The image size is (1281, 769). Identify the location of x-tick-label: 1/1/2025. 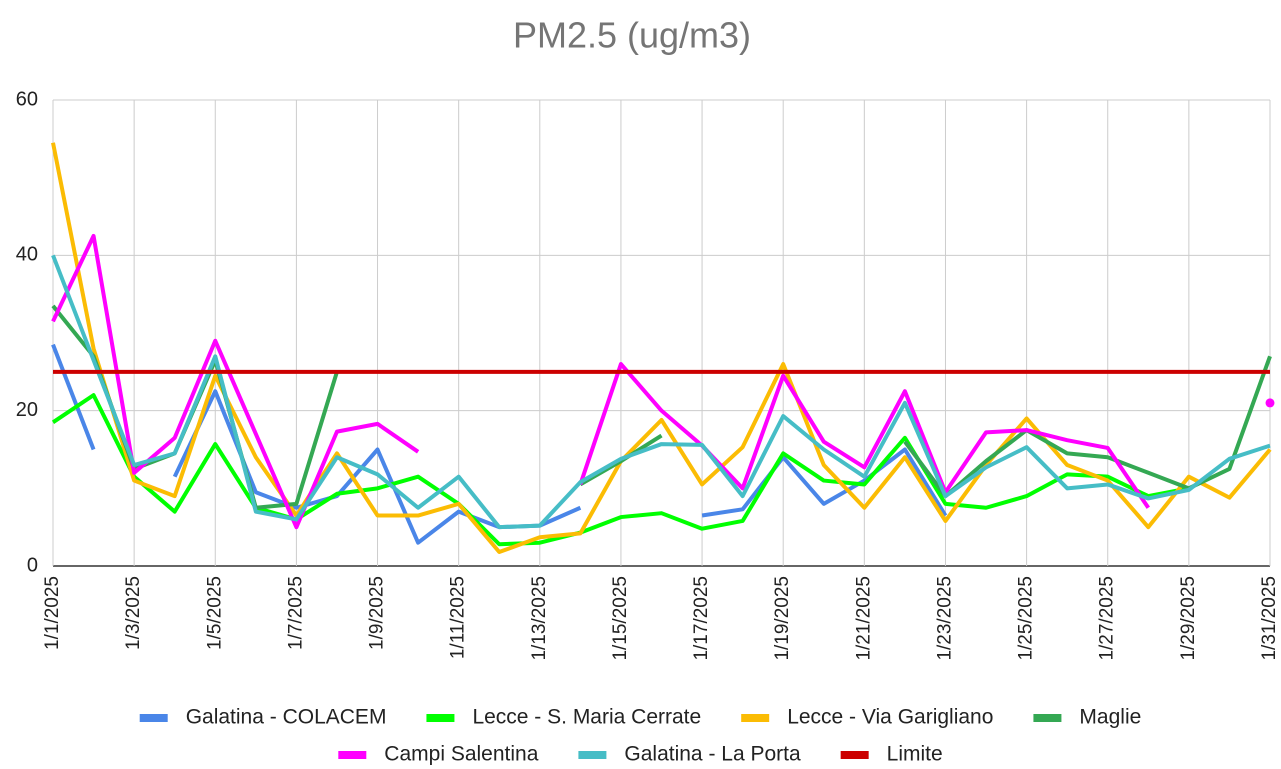
(52, 613).